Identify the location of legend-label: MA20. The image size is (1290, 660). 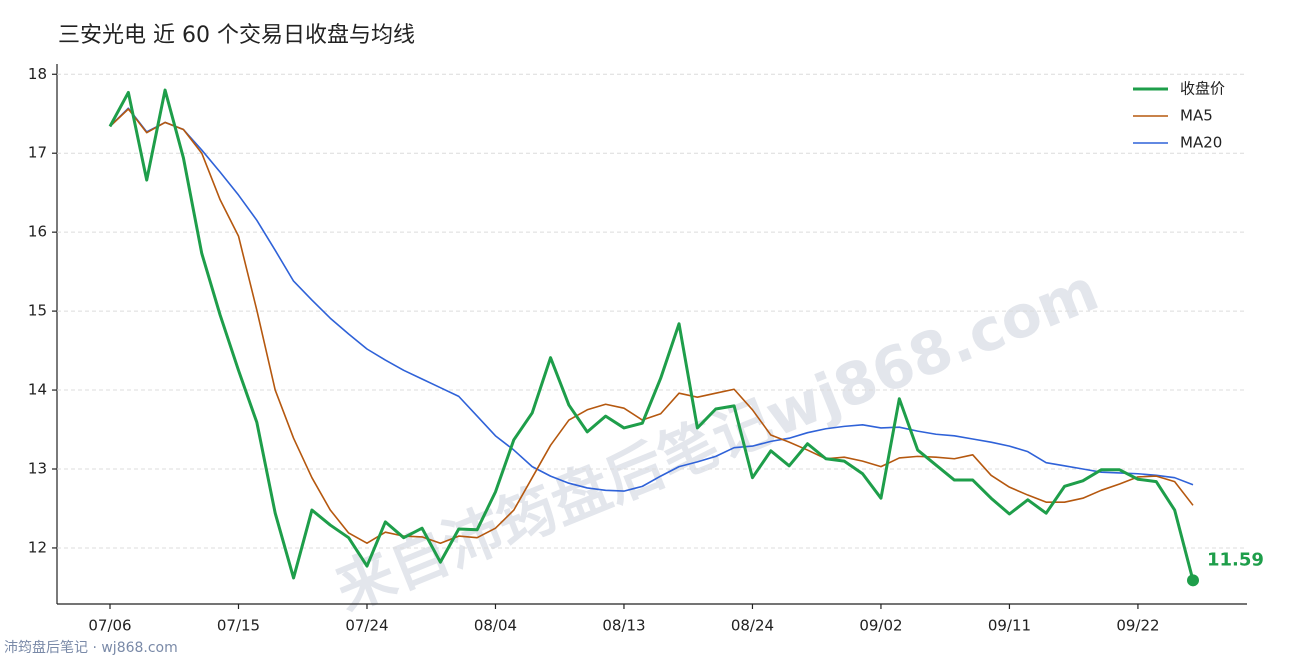
(1201, 143).